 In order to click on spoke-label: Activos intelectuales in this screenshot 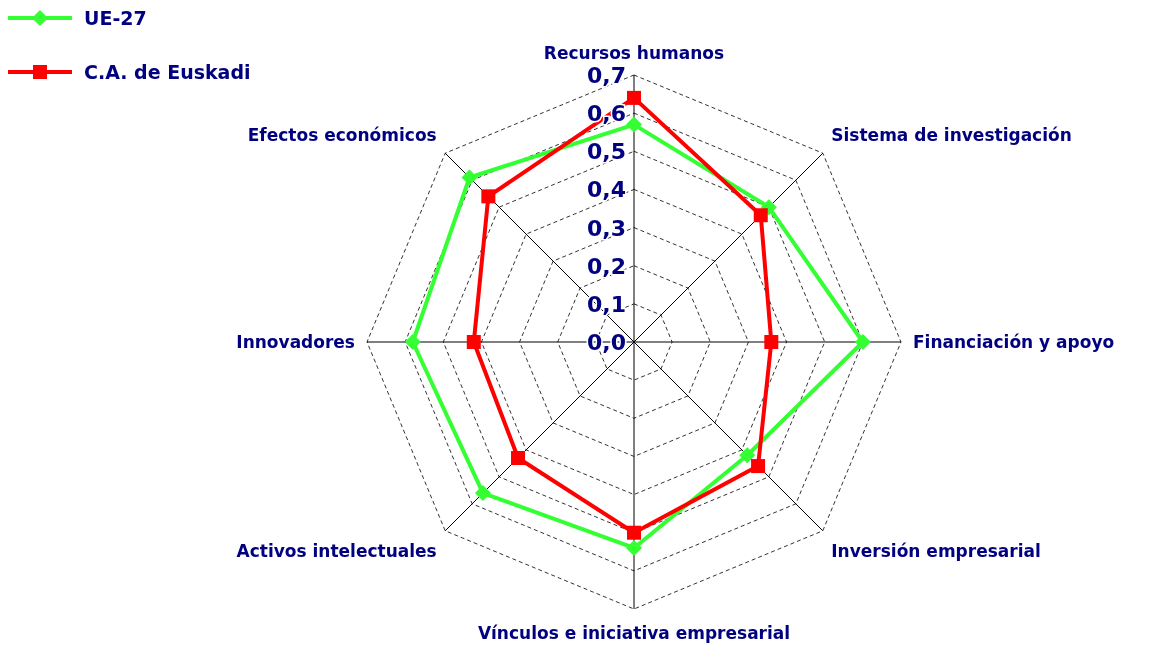, I will do `click(336, 551)`.